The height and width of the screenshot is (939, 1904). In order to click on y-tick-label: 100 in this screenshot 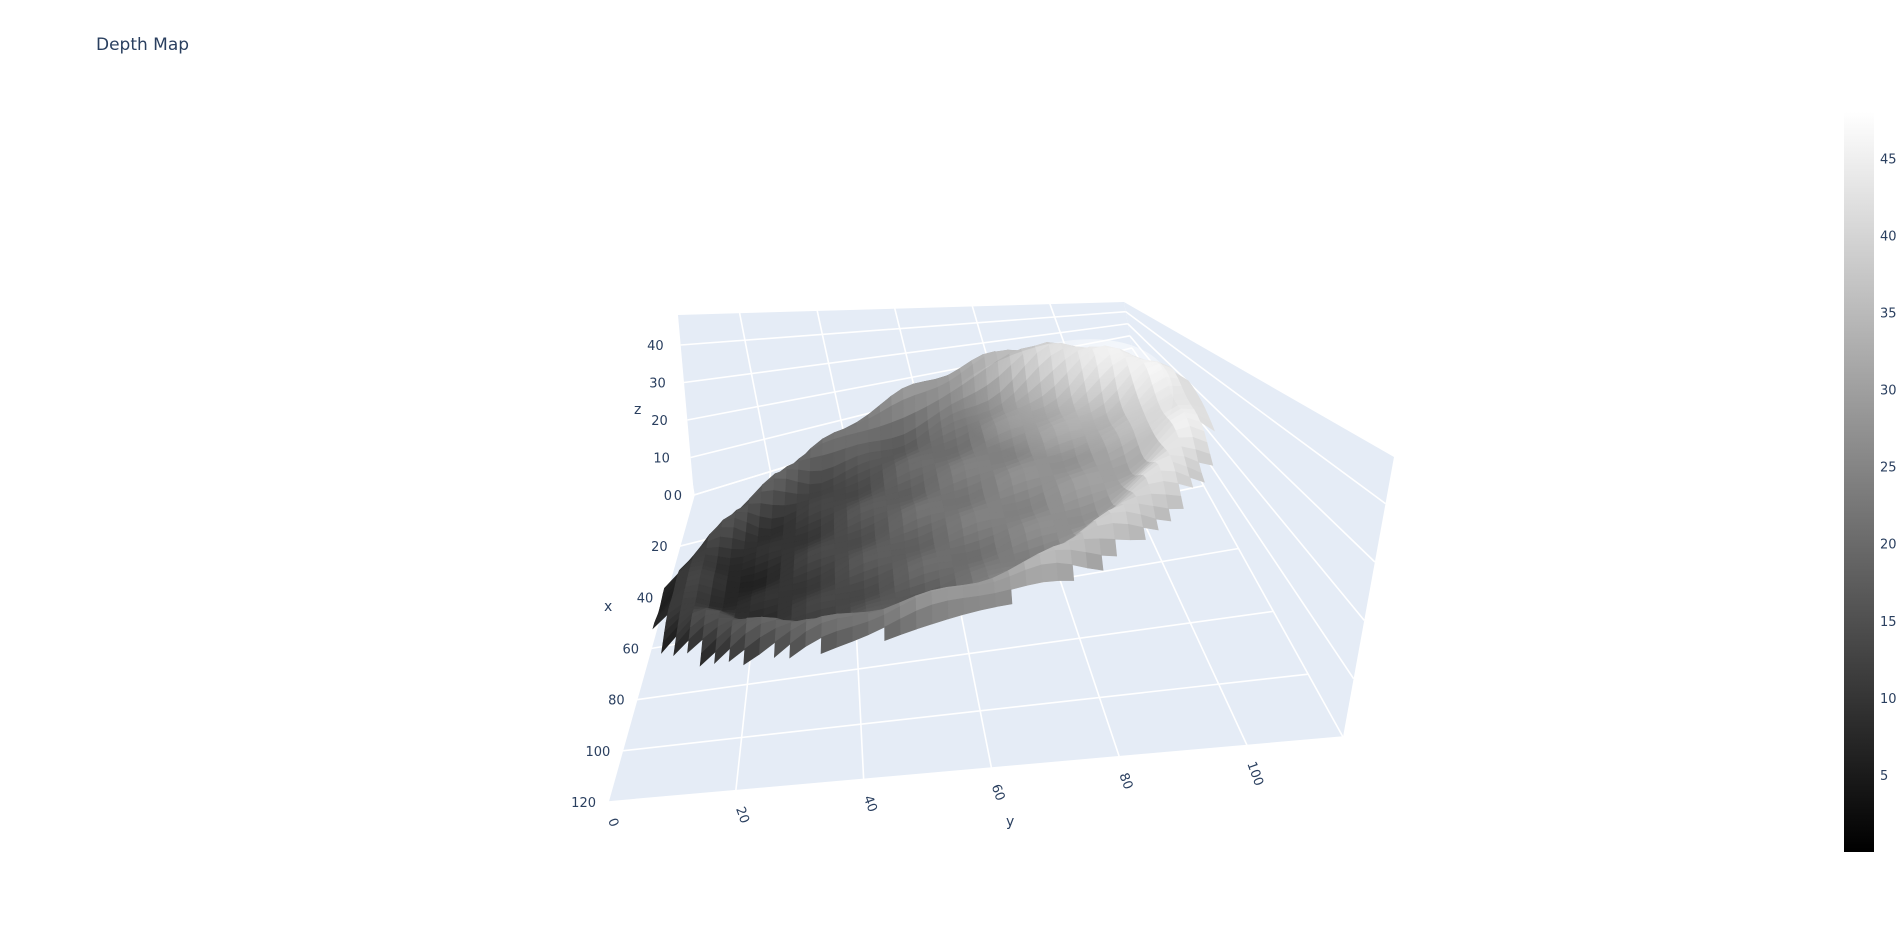, I will do `click(1254, 774)`.